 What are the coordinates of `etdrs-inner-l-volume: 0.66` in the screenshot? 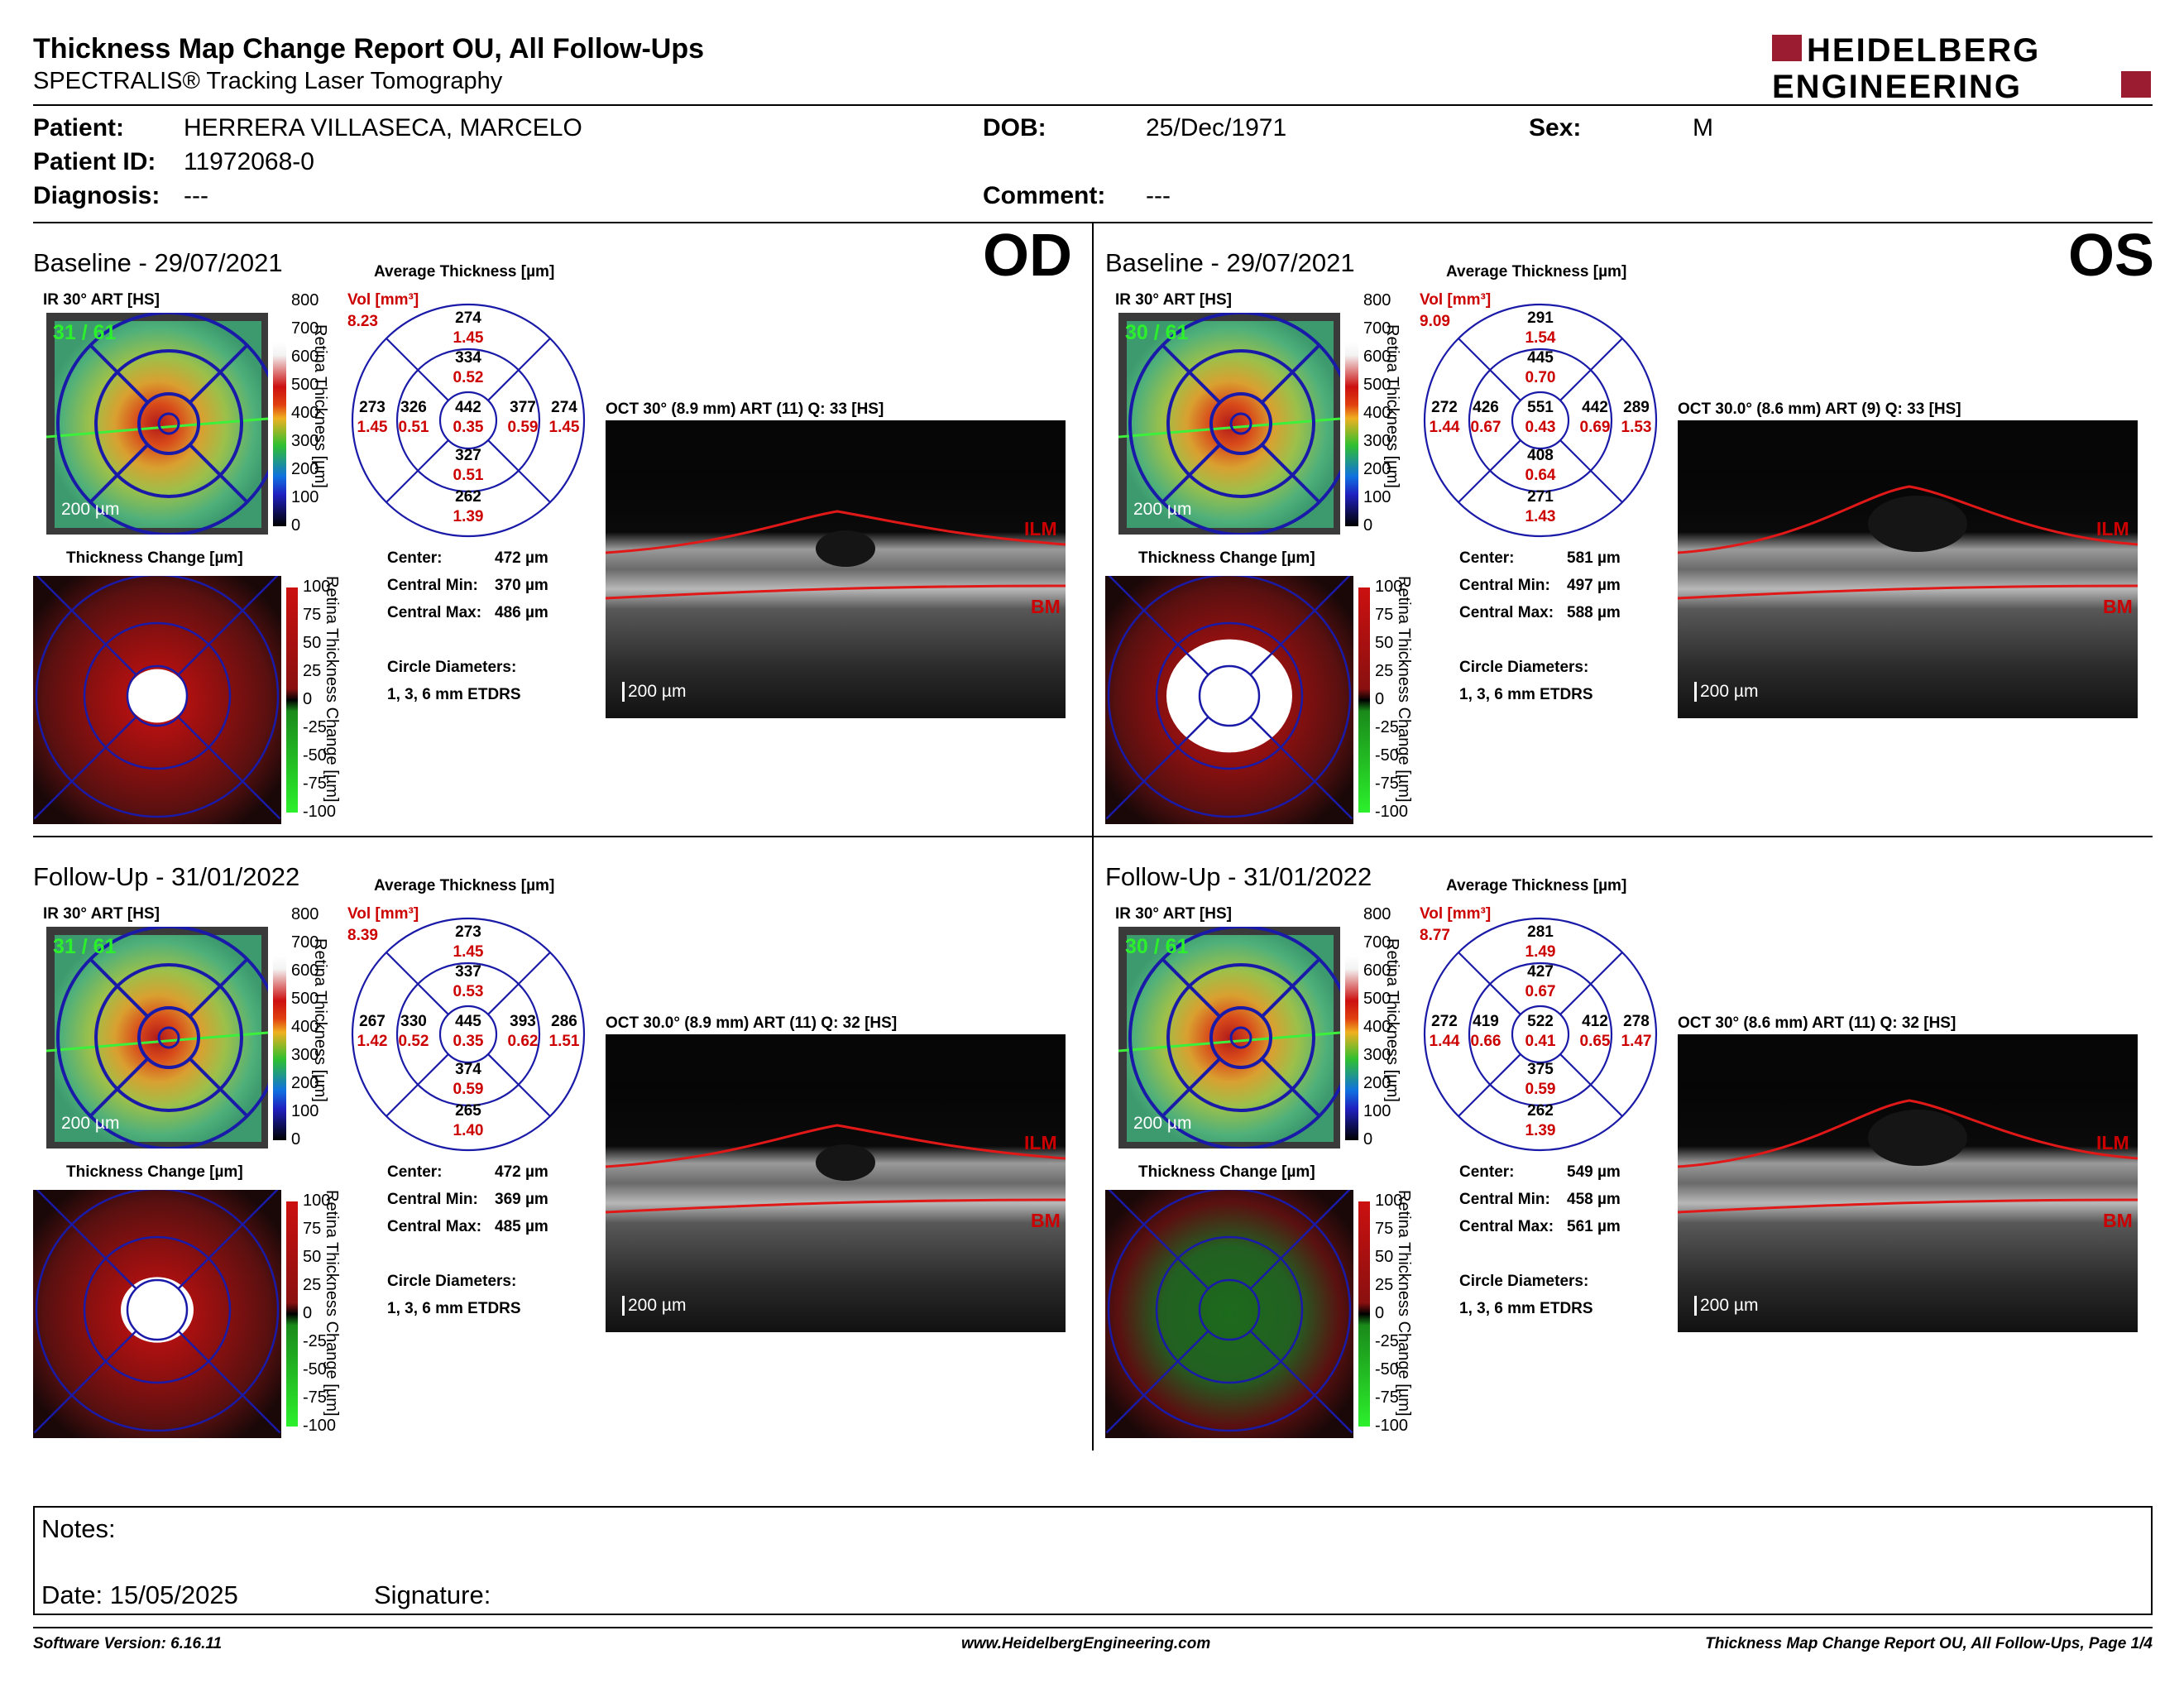 It's located at (1486, 1041).